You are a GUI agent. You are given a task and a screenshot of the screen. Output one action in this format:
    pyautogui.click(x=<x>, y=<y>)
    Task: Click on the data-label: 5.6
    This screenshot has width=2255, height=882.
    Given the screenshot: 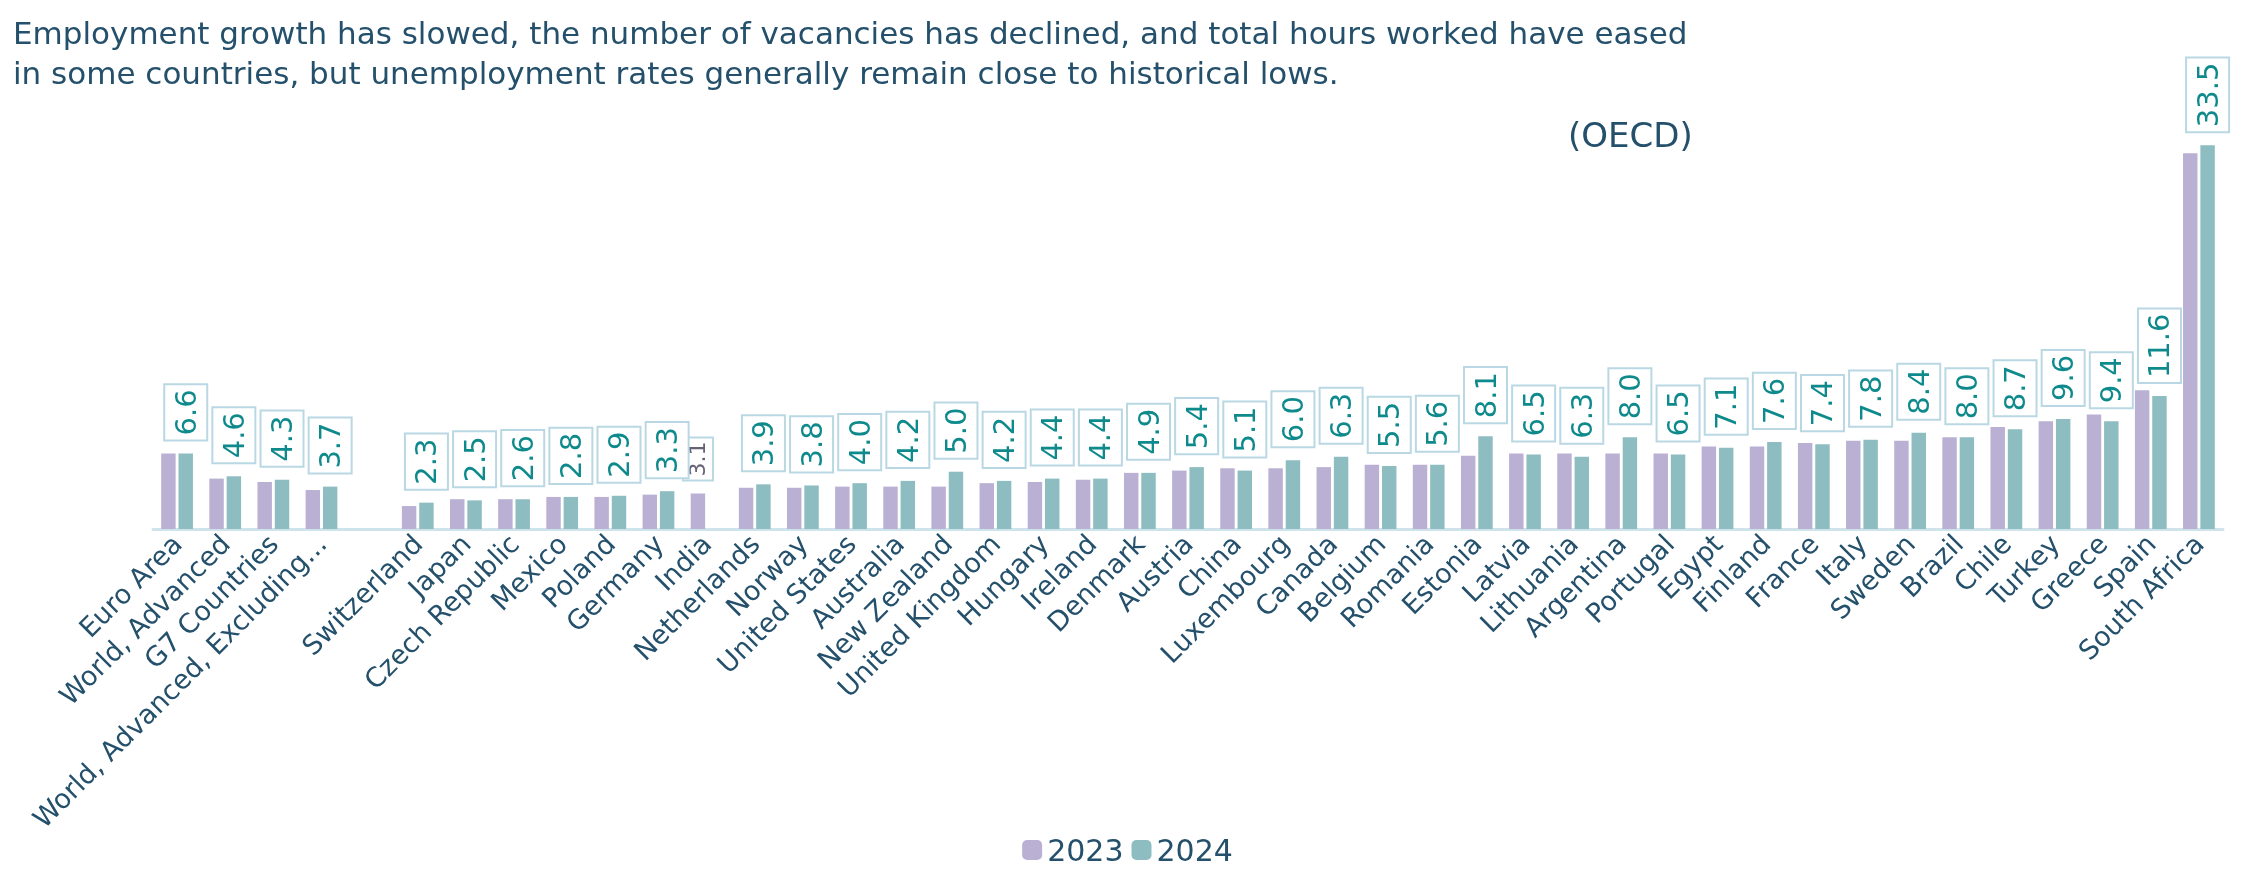 What is the action you would take?
    pyautogui.click(x=1437, y=423)
    